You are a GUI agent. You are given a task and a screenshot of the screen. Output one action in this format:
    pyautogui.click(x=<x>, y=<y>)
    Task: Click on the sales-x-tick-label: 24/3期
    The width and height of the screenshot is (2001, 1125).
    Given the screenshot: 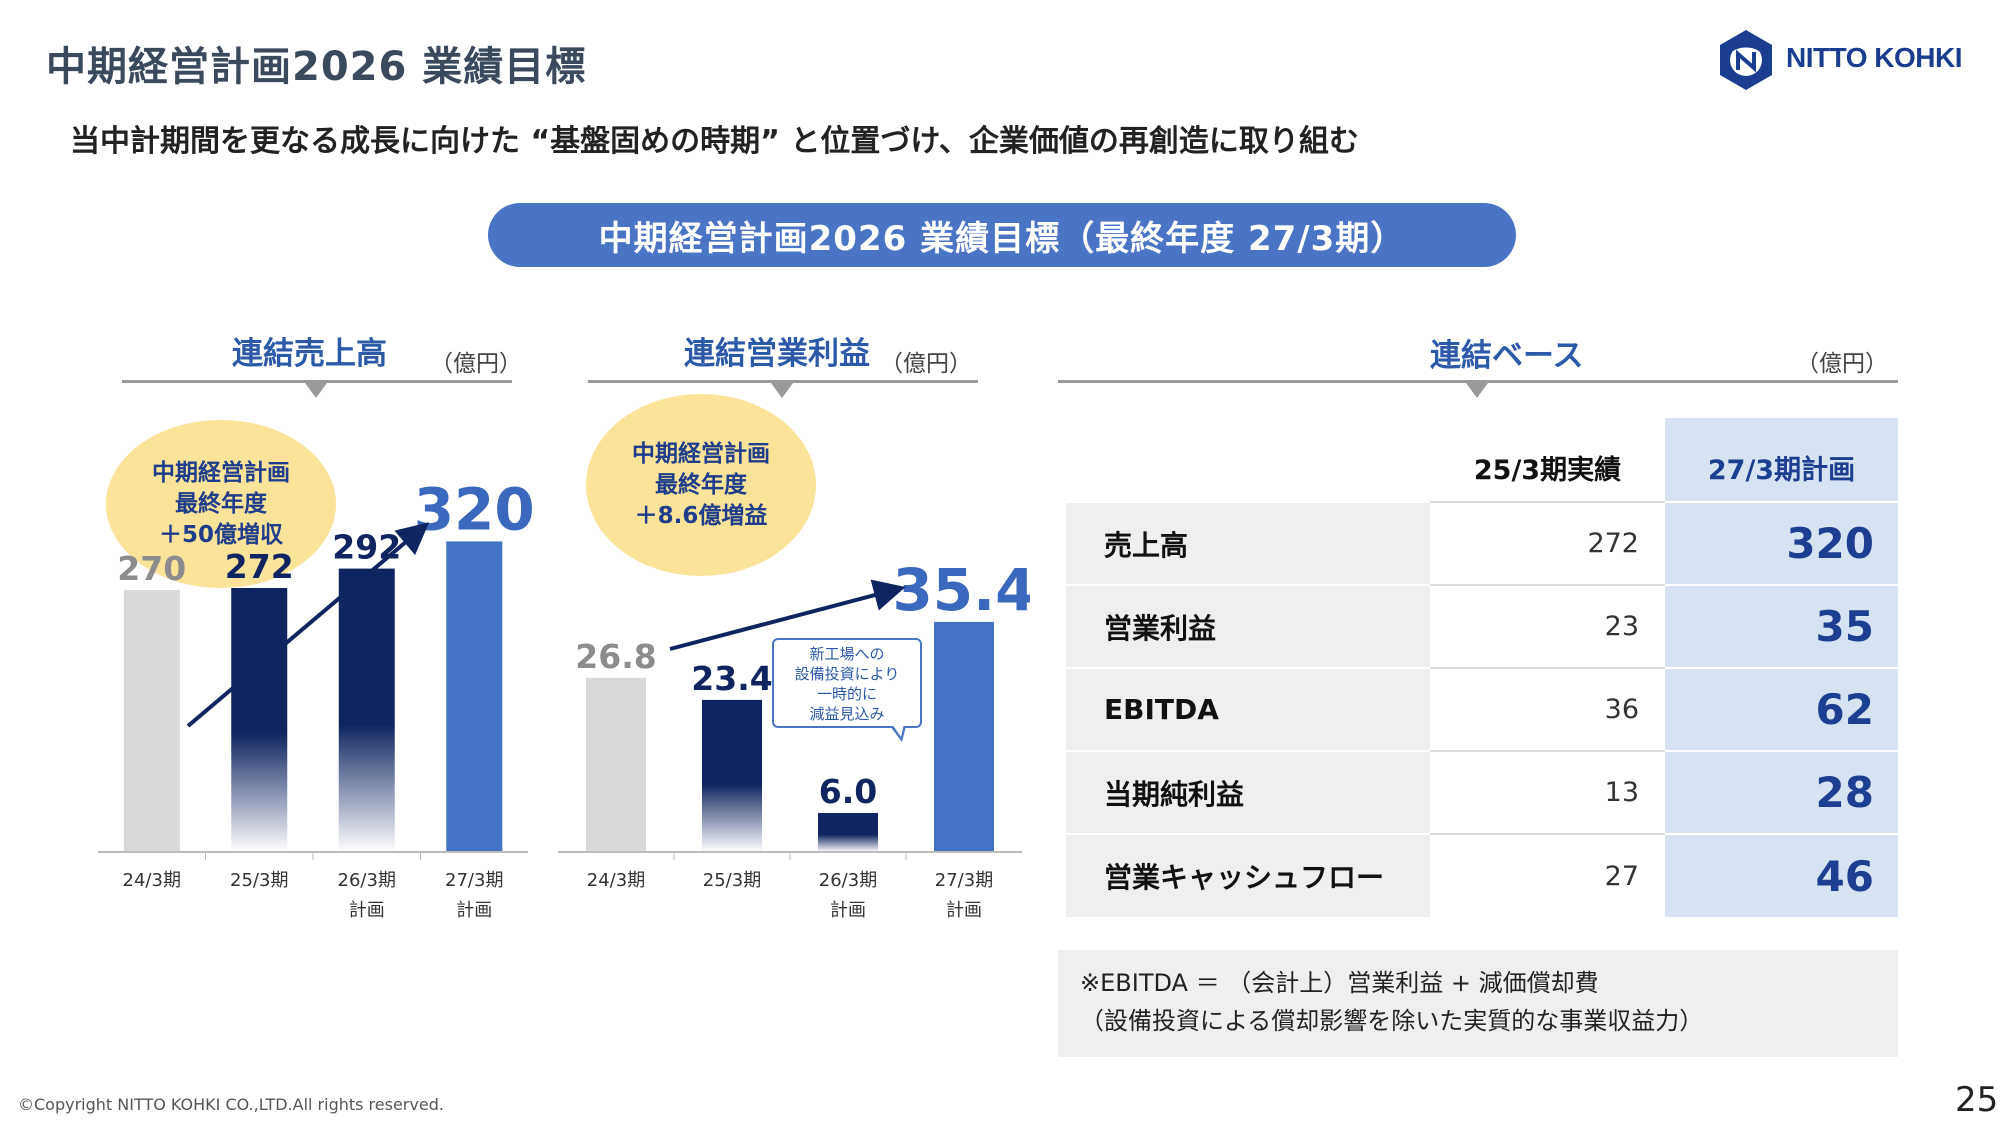 What is the action you would take?
    pyautogui.click(x=152, y=880)
    